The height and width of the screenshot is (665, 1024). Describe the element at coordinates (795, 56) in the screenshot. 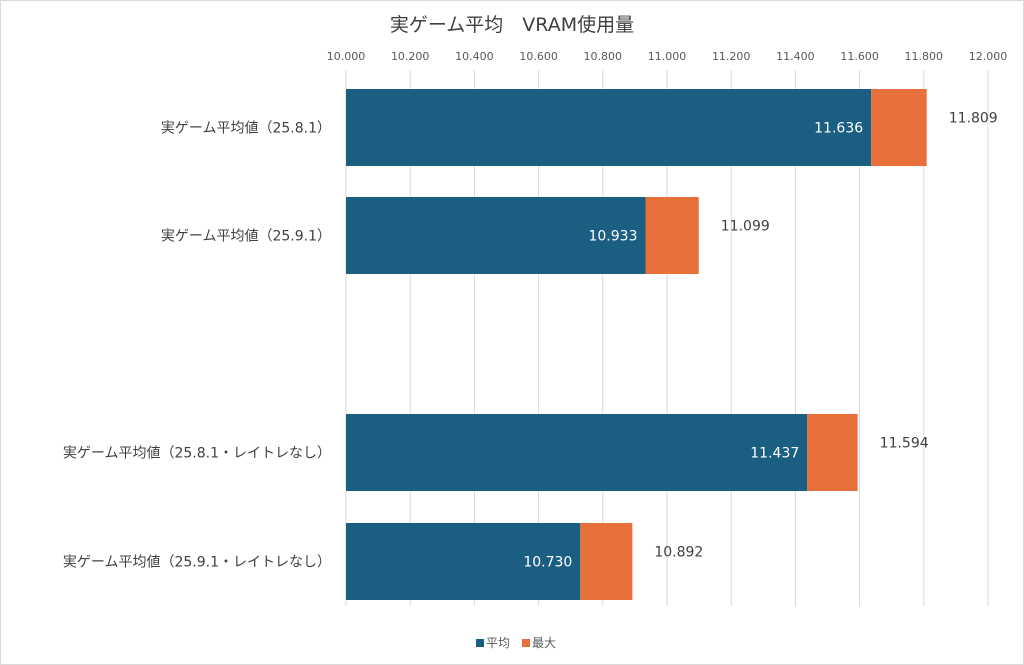

I see `x-tick-label: 11.400` at that location.